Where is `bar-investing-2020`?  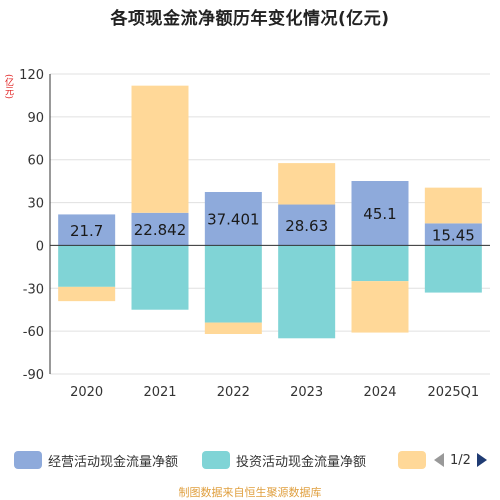
bar-investing-2020 is located at coordinates (87, 266).